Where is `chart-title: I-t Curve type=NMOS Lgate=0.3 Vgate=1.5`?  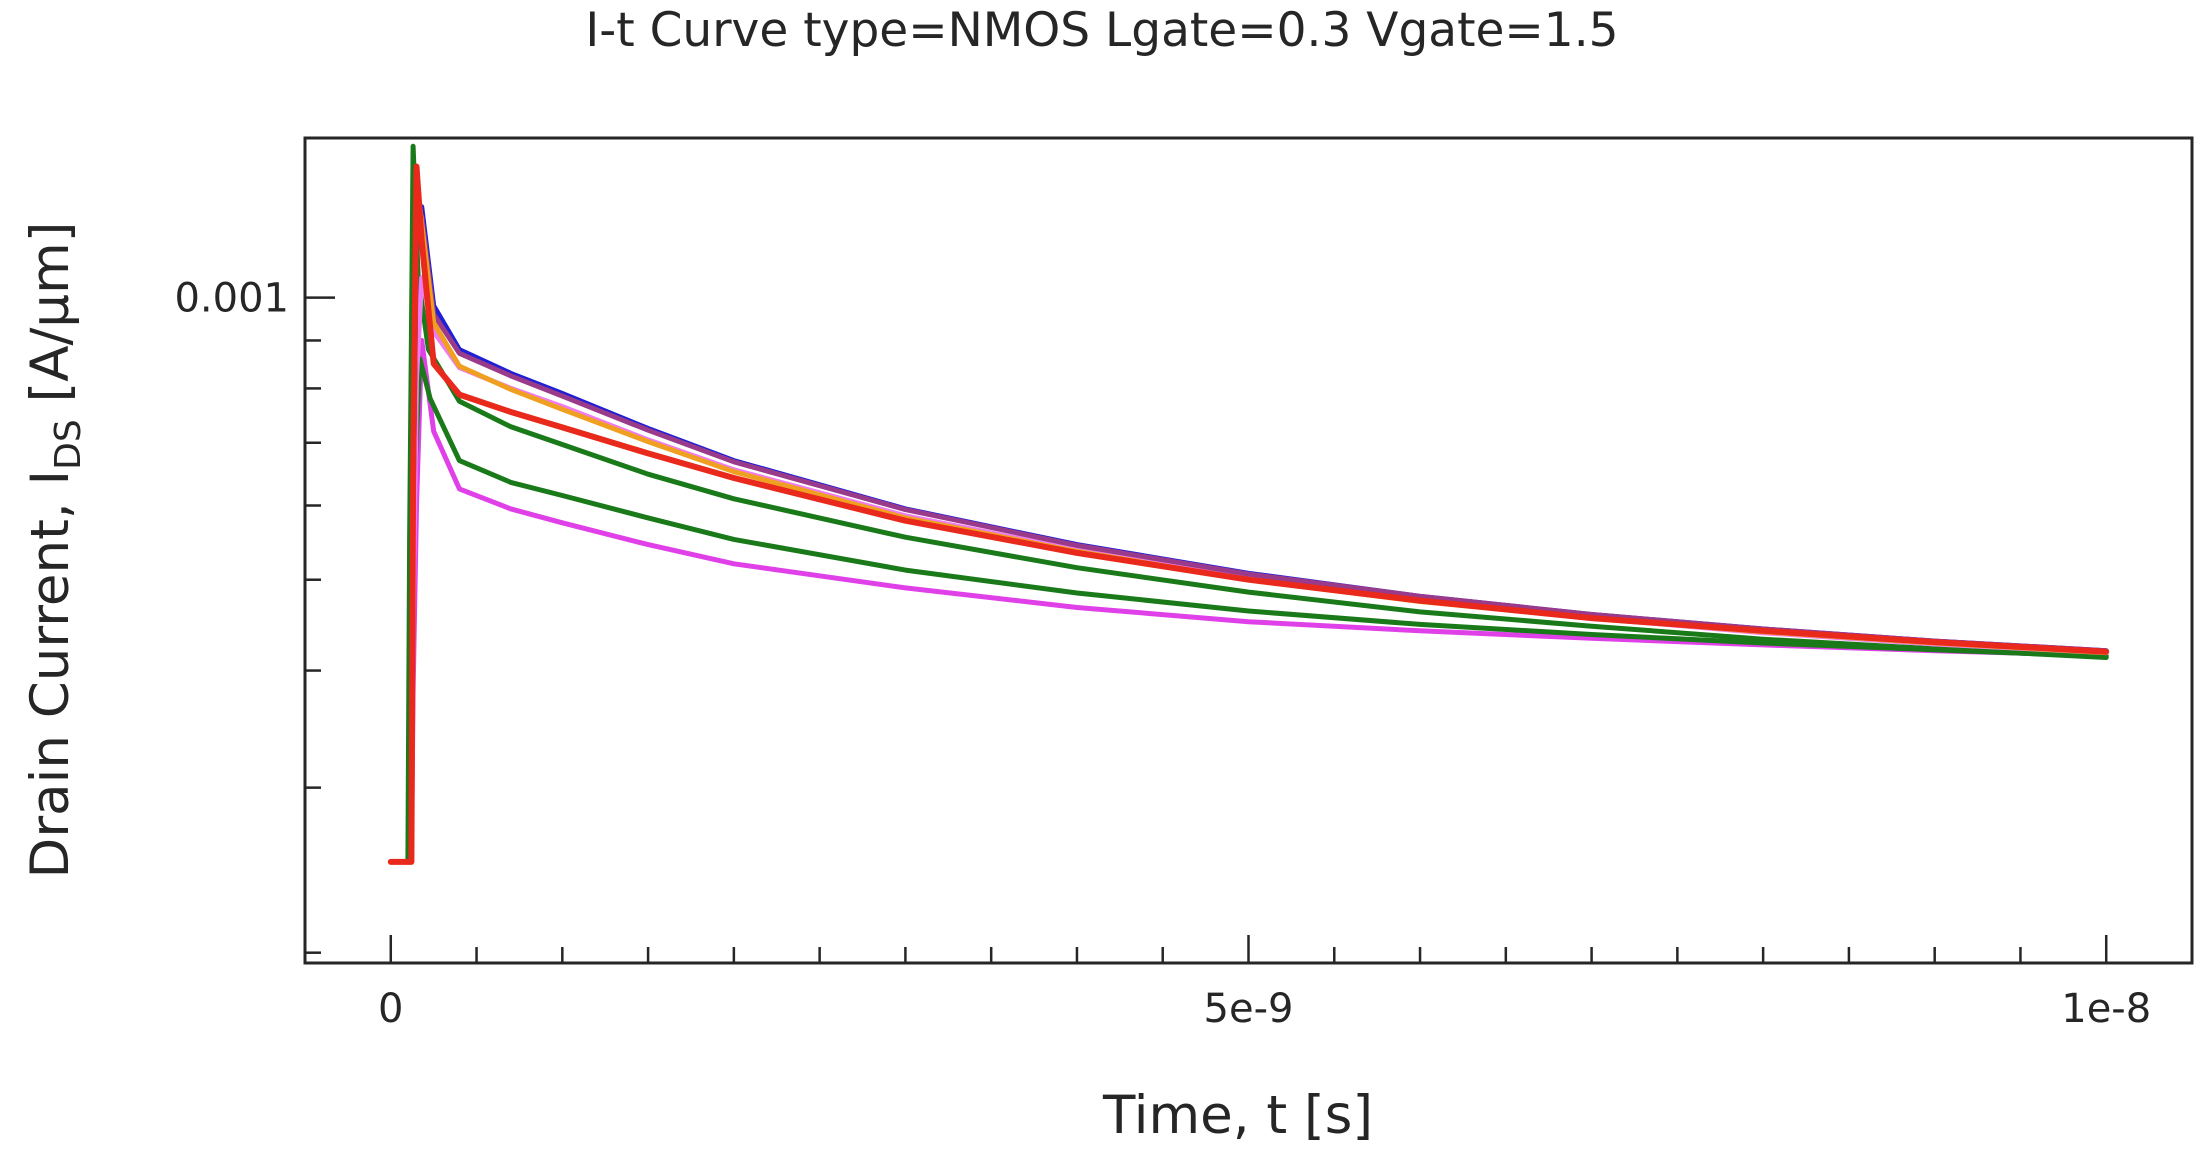
chart-title: I-t Curve type=NMOS Lgate=0.3 Vgate=1.5 is located at coordinates (1101, 30).